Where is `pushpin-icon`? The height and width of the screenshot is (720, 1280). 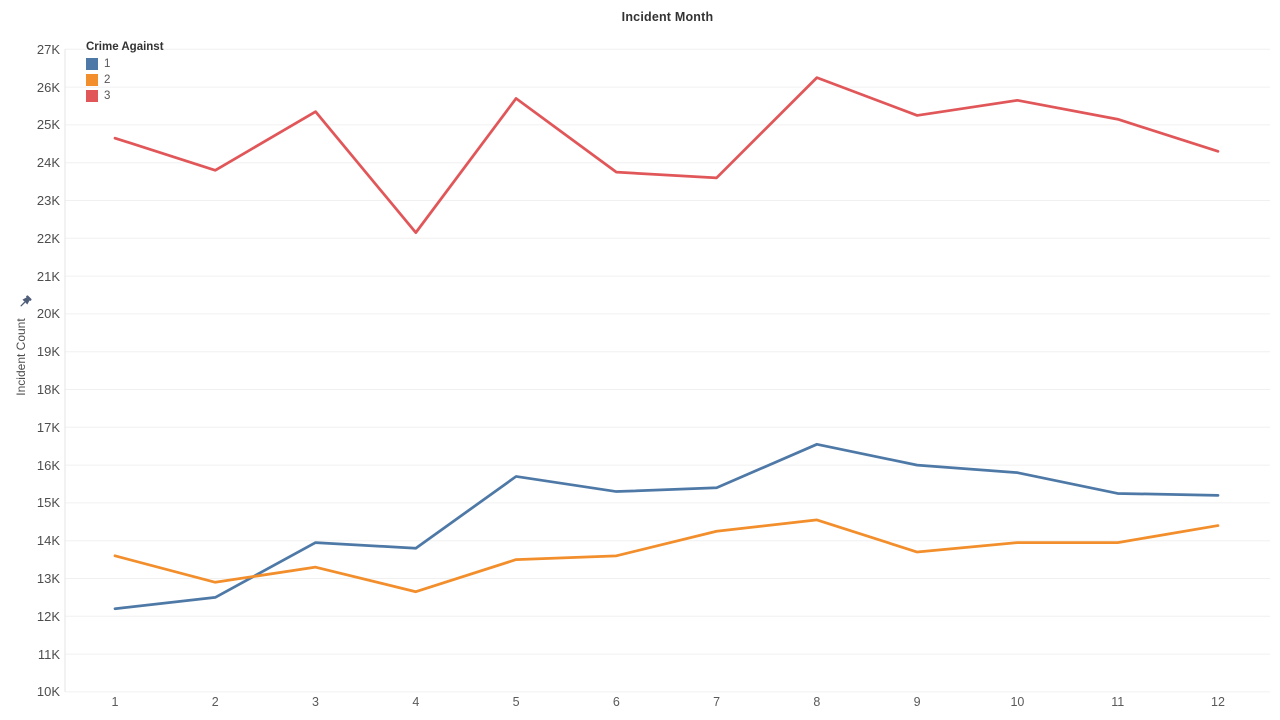
pushpin-icon is located at coordinates (25, 302).